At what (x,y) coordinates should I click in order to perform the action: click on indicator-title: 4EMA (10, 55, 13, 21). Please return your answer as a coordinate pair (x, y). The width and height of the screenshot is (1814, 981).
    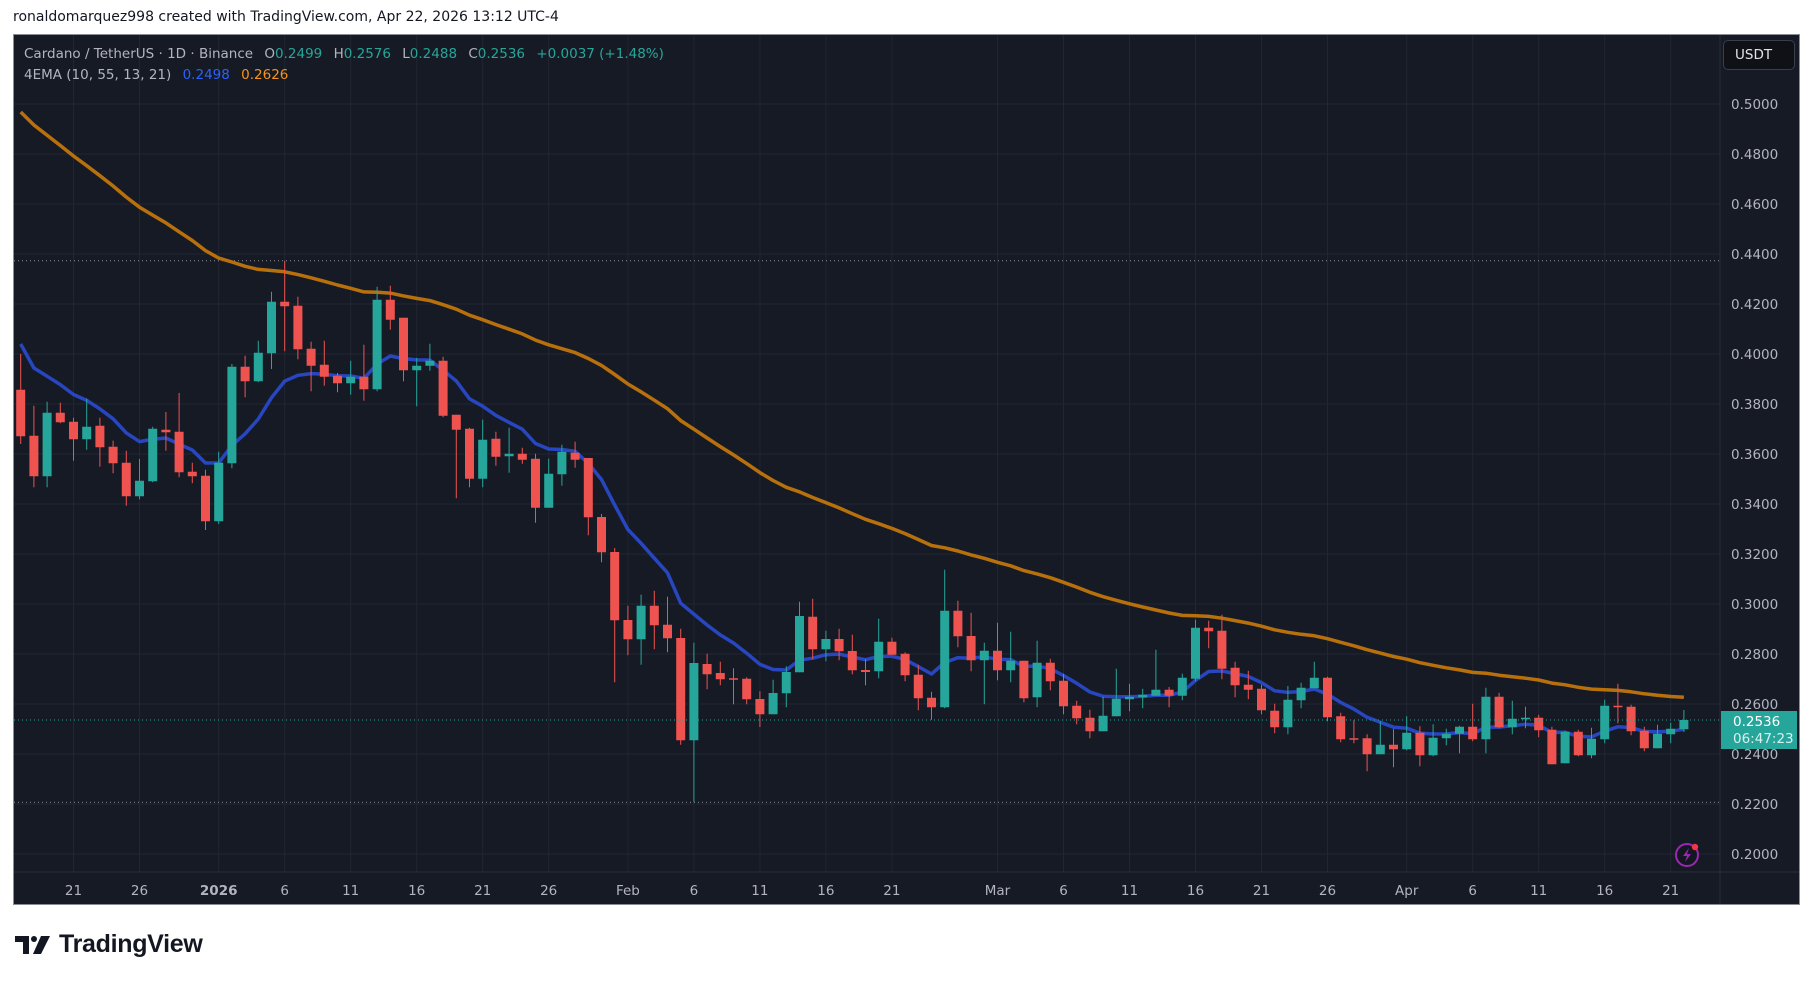
    Looking at the image, I should click on (98, 75).